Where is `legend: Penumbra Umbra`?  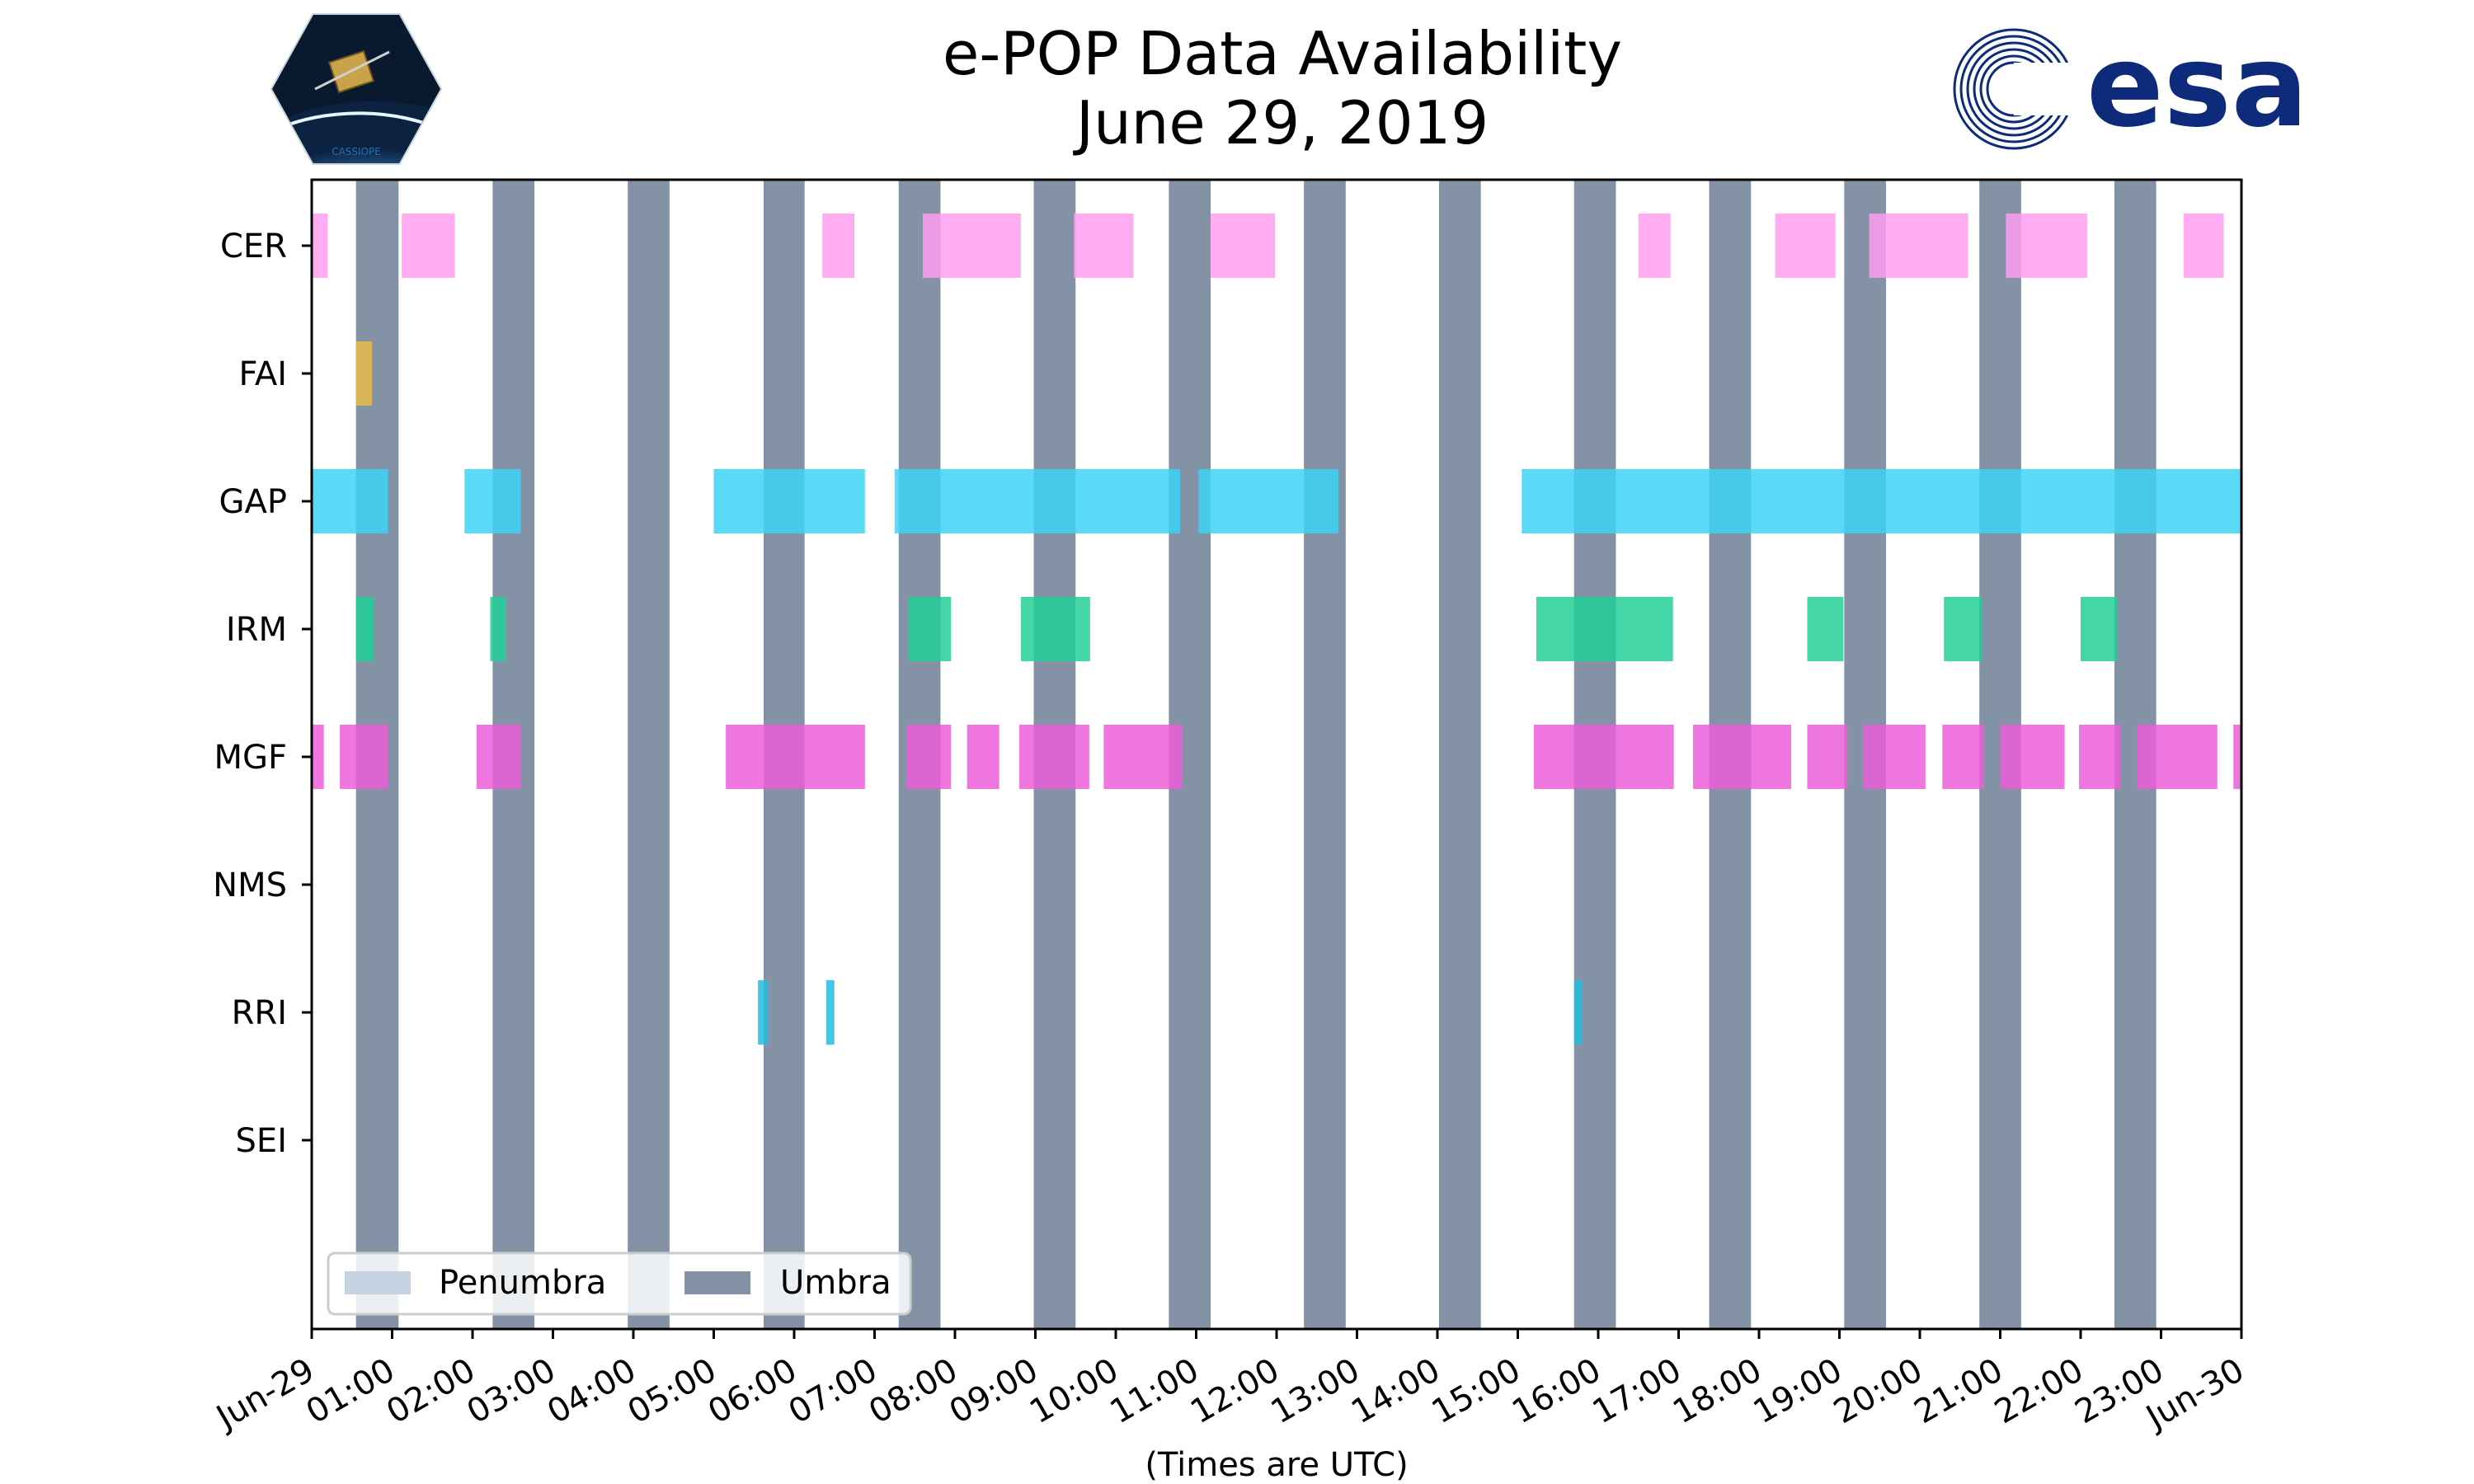 legend: Penumbra Umbra is located at coordinates (619, 1284).